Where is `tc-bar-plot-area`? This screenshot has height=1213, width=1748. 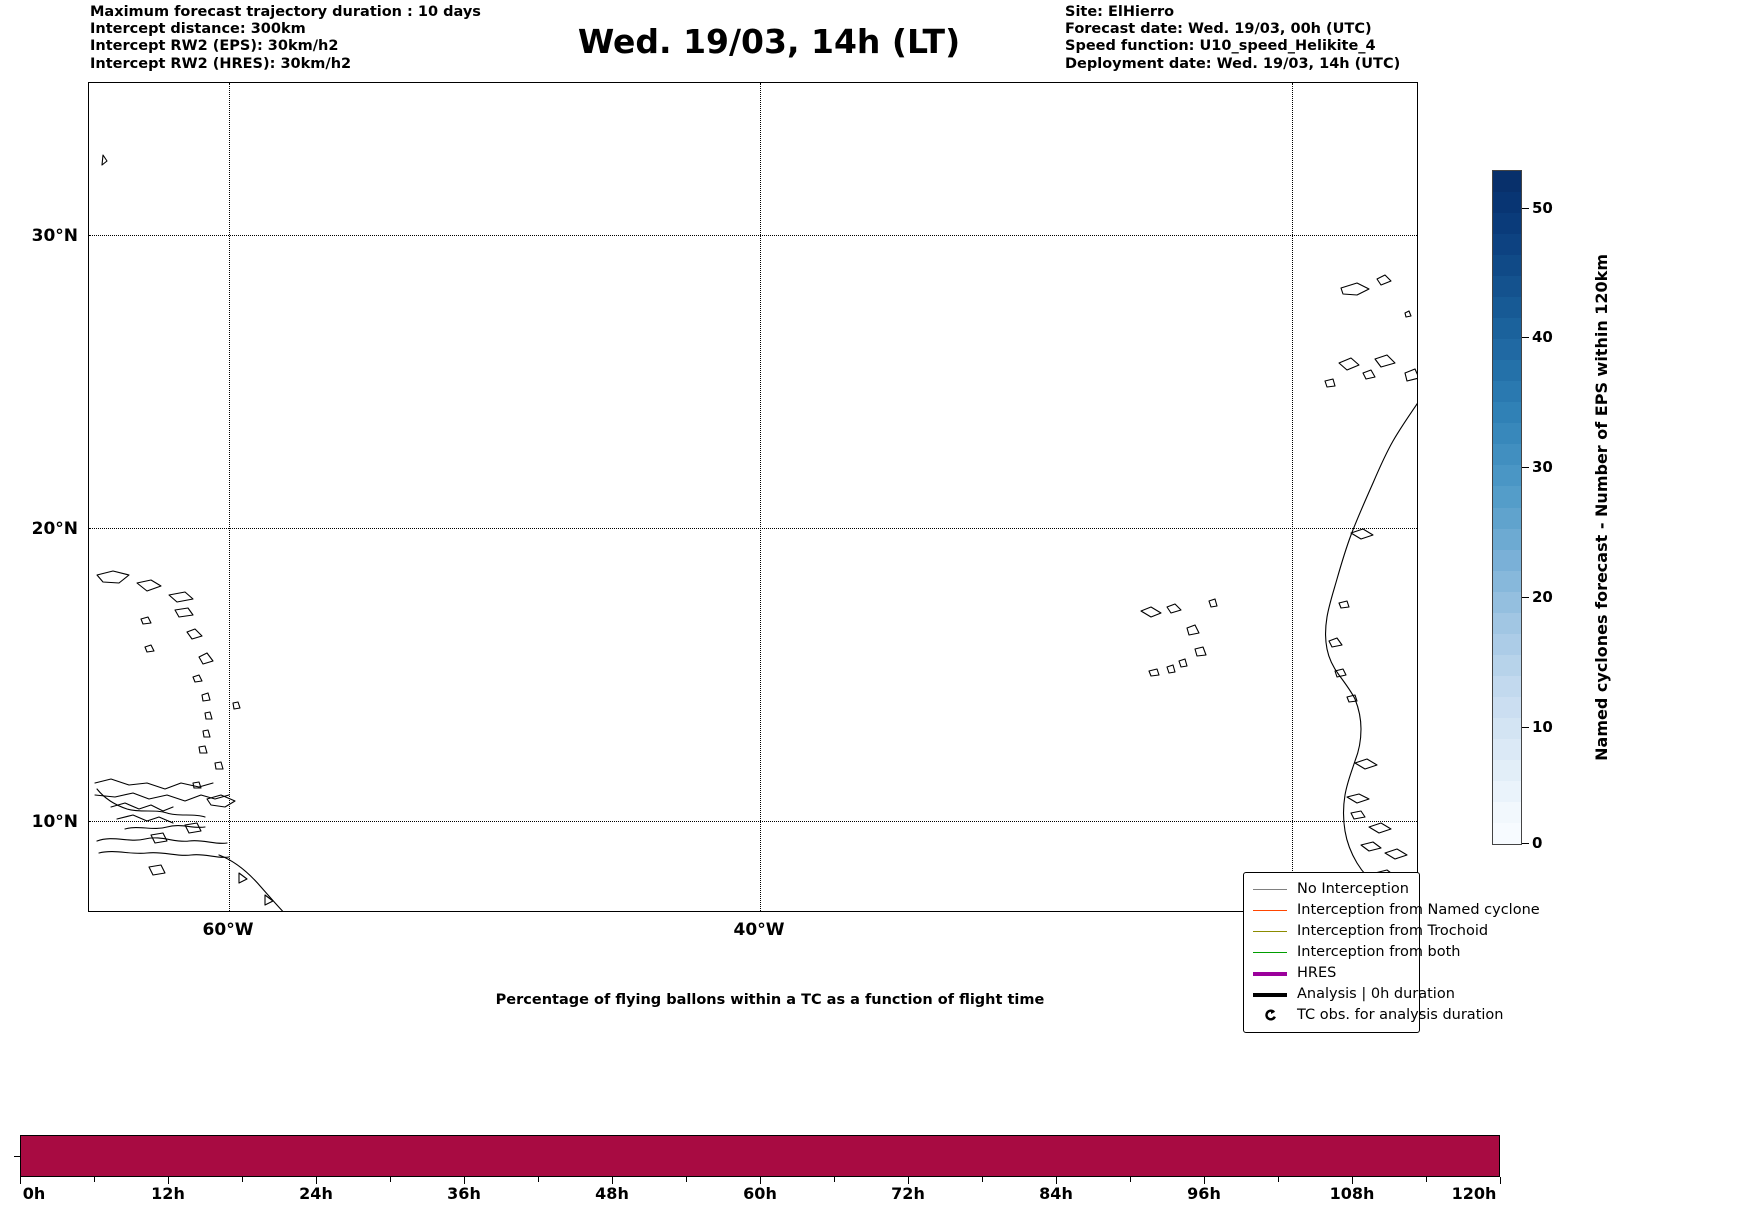 tc-bar-plot-area is located at coordinates (760, 1156).